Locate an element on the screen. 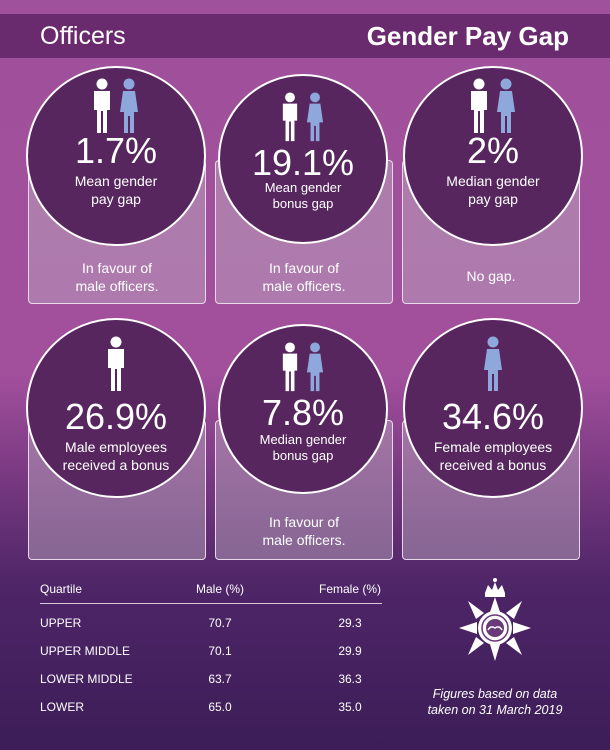 The image size is (610, 750). stat-circle-male-bonus: 26.9% Male employees received a bonus is located at coordinates (116, 408).